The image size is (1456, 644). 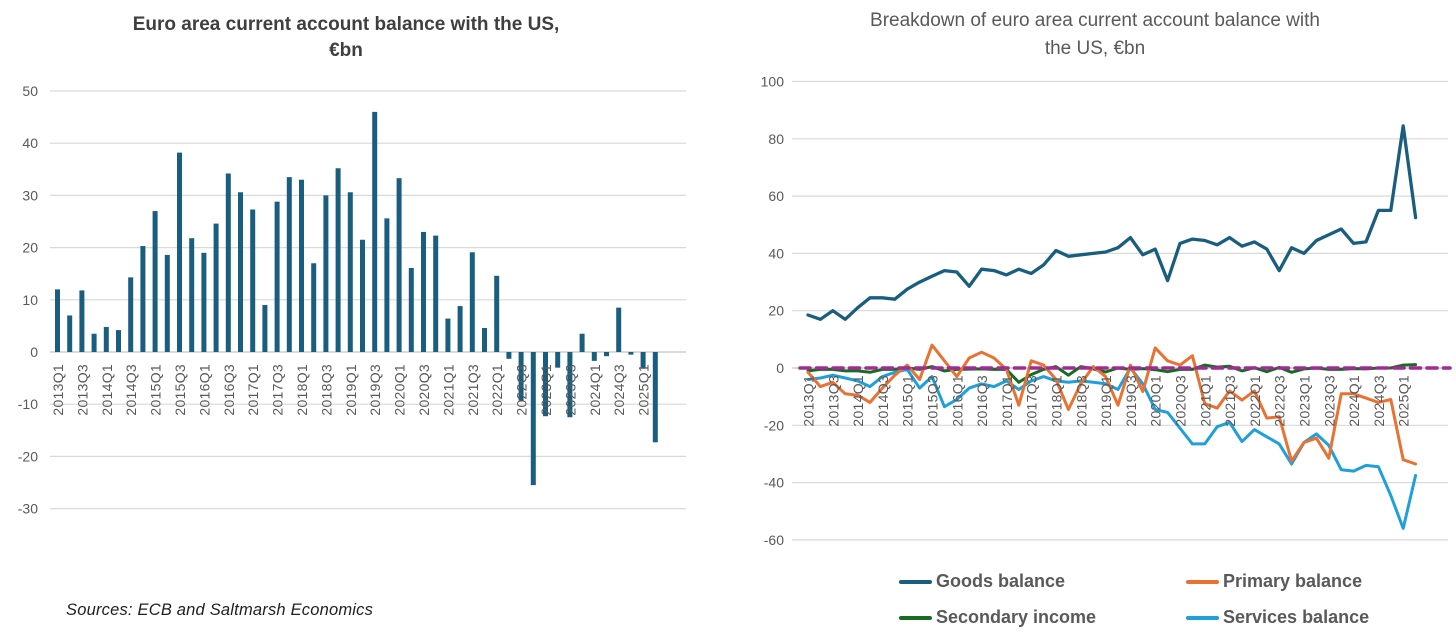 What do you see at coordinates (1106, 401) in the screenshot?
I see `x-tick-label: 2019Q1` at bounding box center [1106, 401].